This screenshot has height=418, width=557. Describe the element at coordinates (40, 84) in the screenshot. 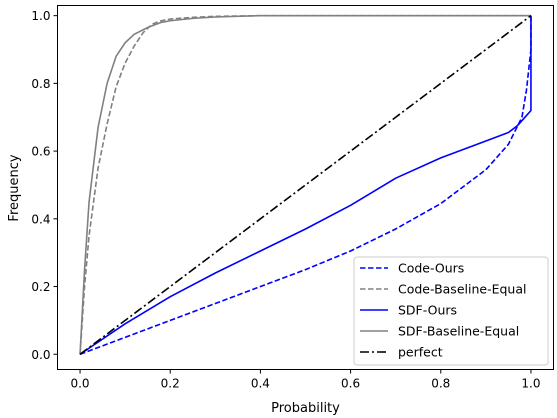

I see `y-tick-label: 0.8` at that location.